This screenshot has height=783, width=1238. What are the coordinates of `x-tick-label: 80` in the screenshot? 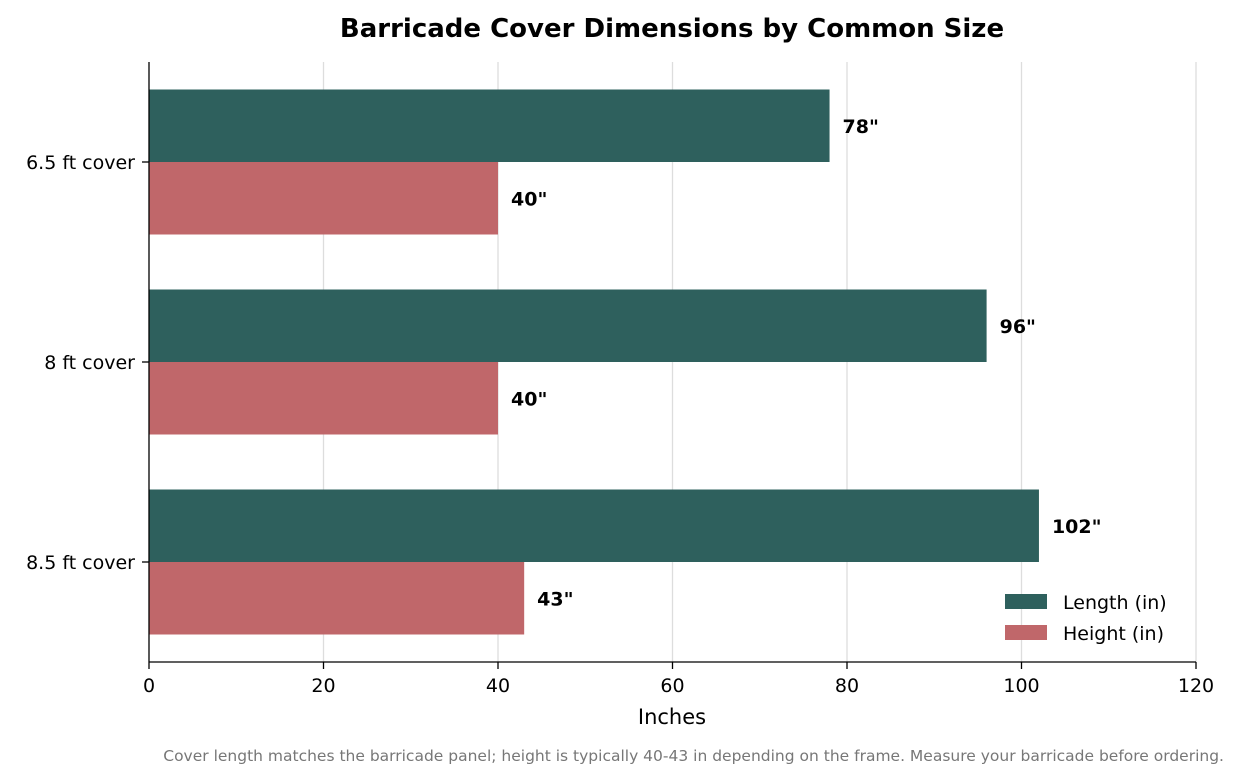 It's located at (847, 686).